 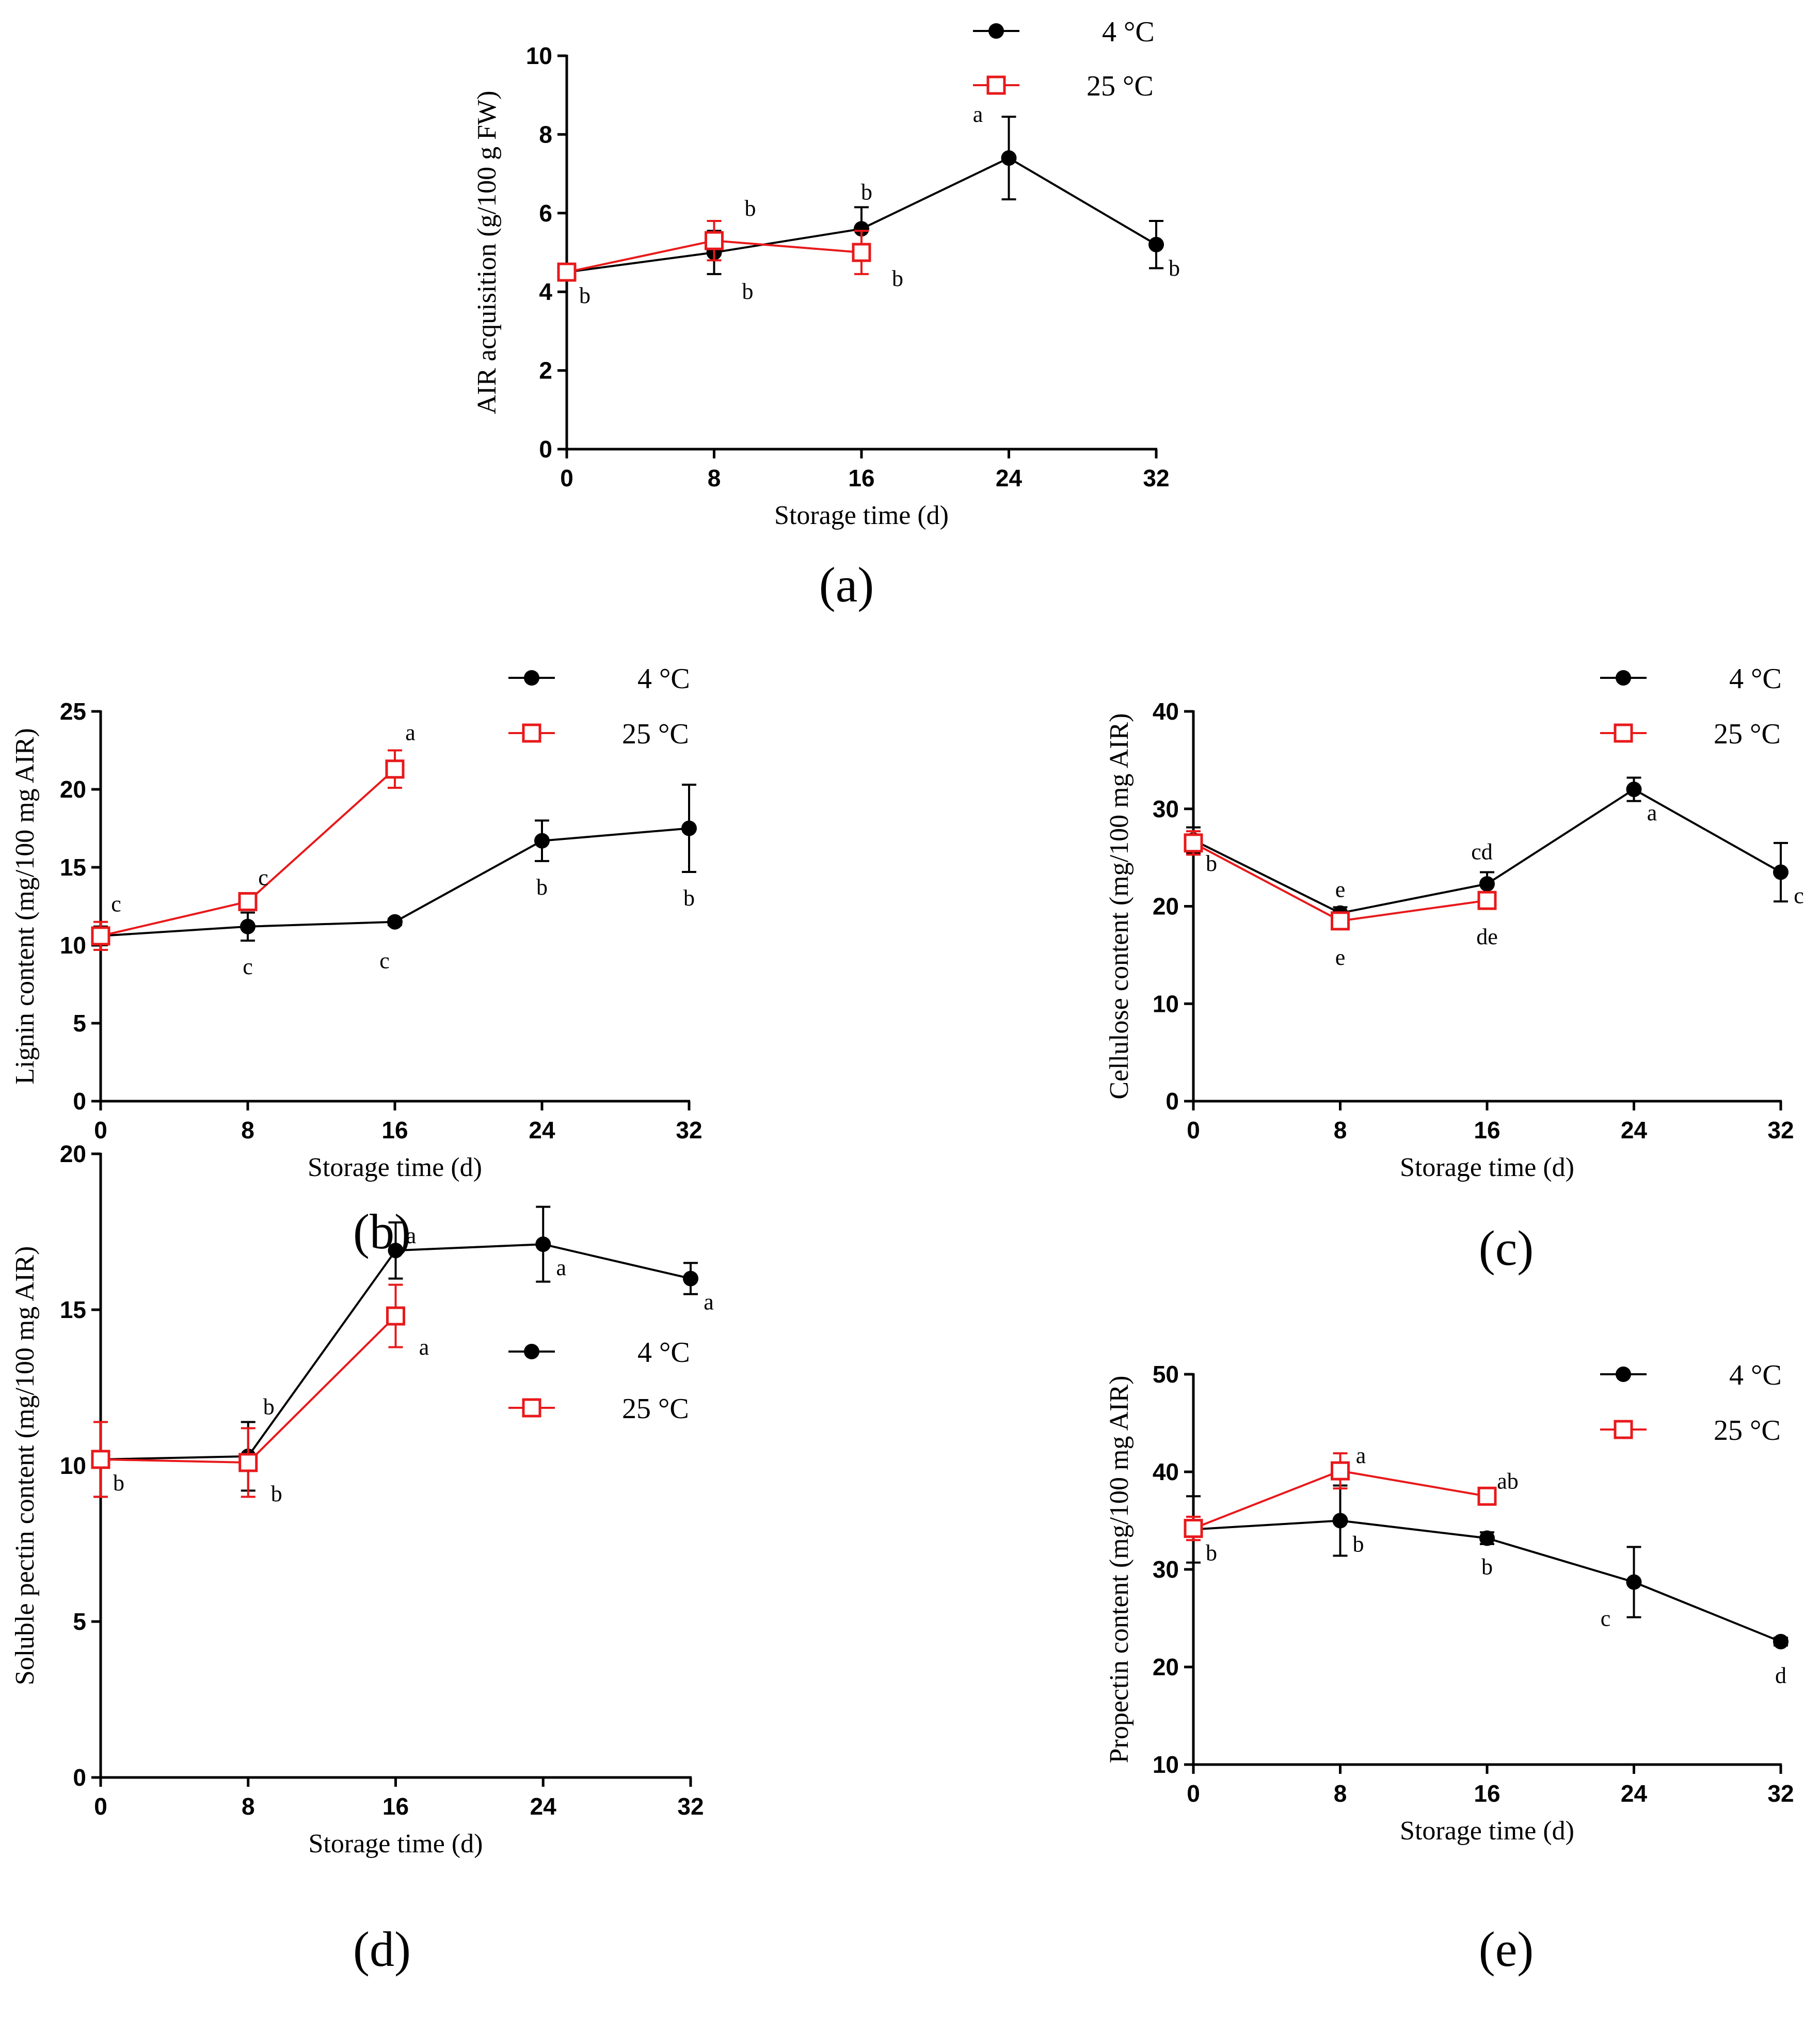 What do you see at coordinates (1487, 1586) in the screenshot?
I see `series-4c: b b b c d` at bounding box center [1487, 1586].